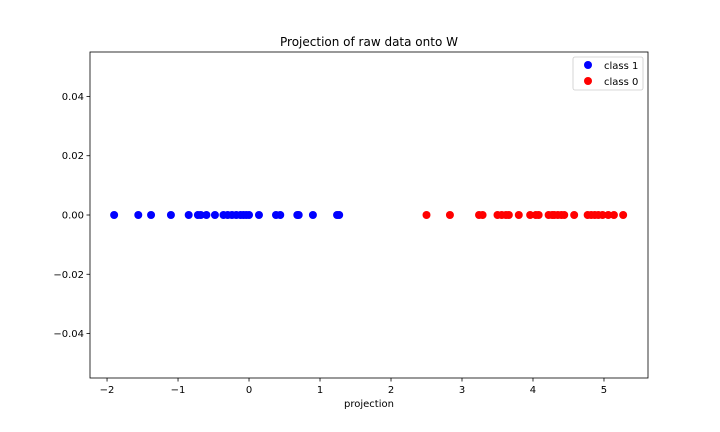  What do you see at coordinates (604, 390) in the screenshot?
I see `x-tick-label: 5` at bounding box center [604, 390].